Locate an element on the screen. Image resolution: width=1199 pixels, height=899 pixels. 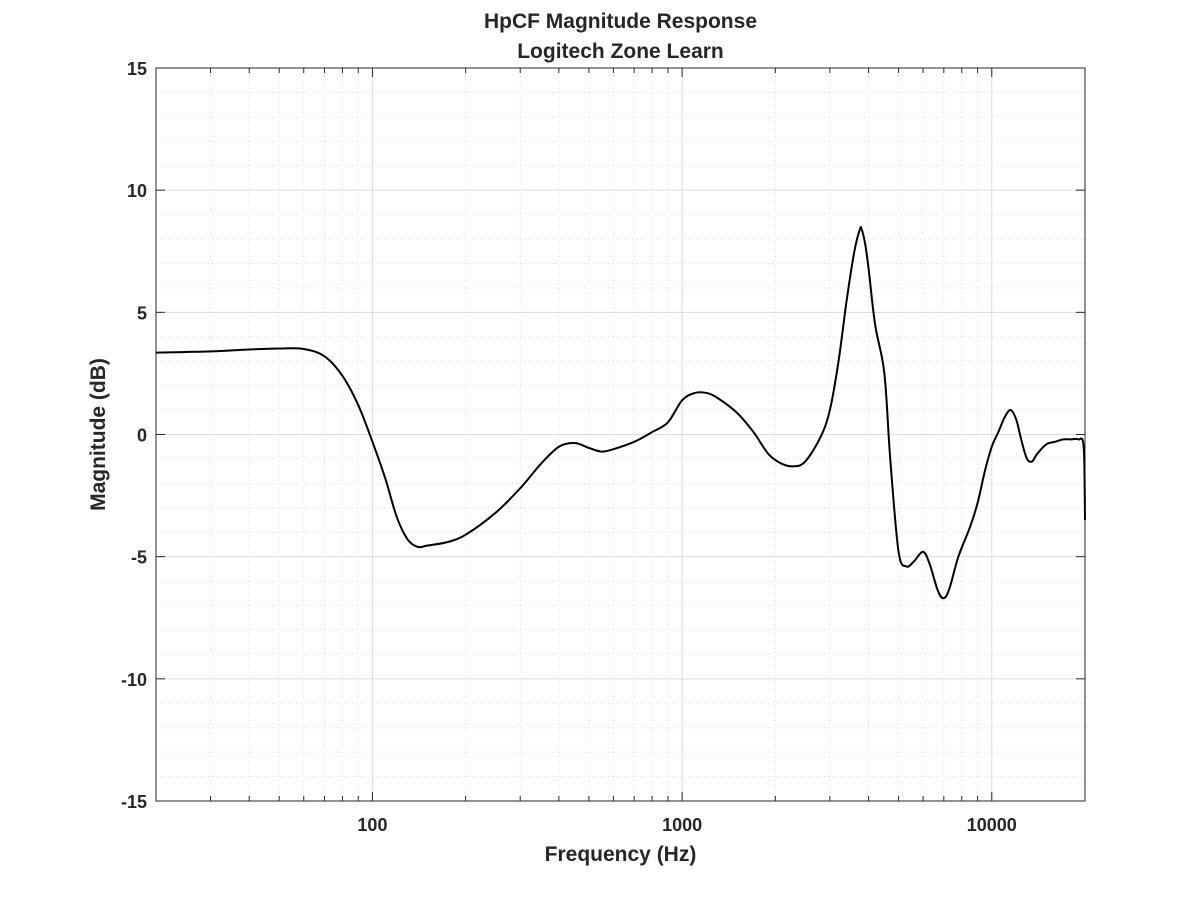
y-tick-label: -10 is located at coordinates (134, 680).